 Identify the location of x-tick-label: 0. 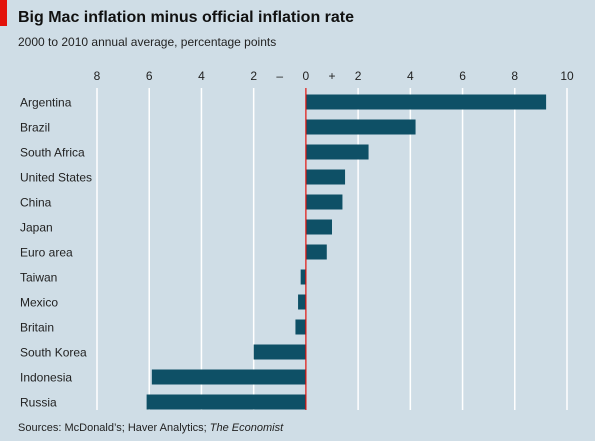
(306, 76).